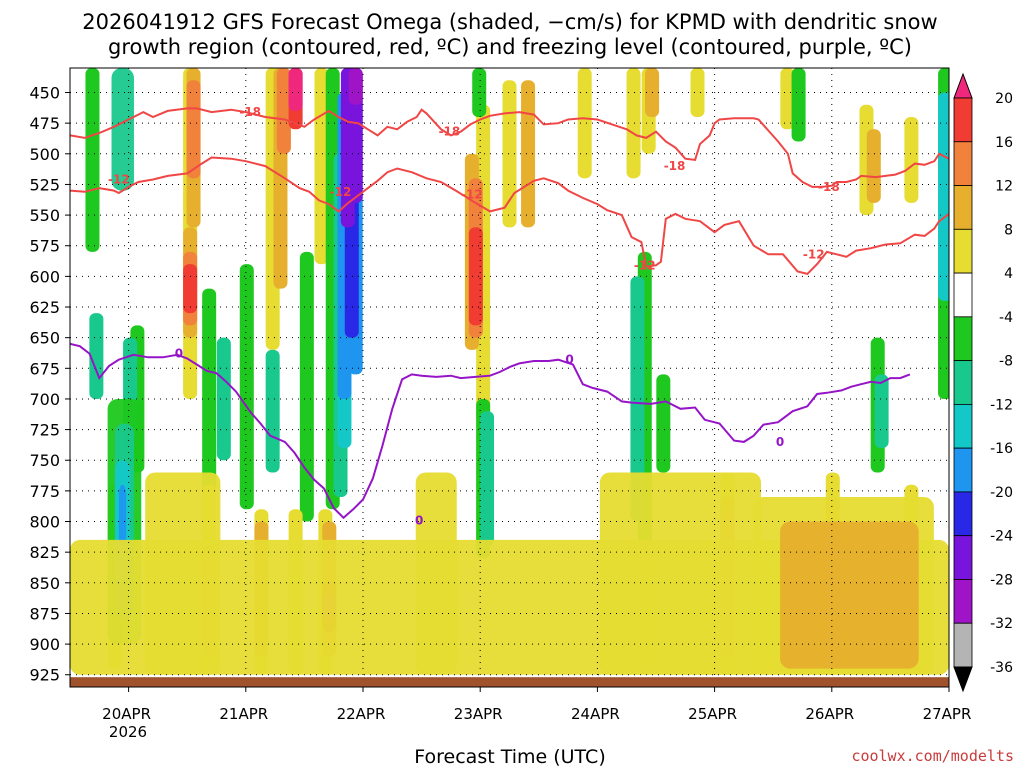  Describe the element at coordinates (1001, 405) in the screenshot. I see `colorbar-label: -12` at that location.